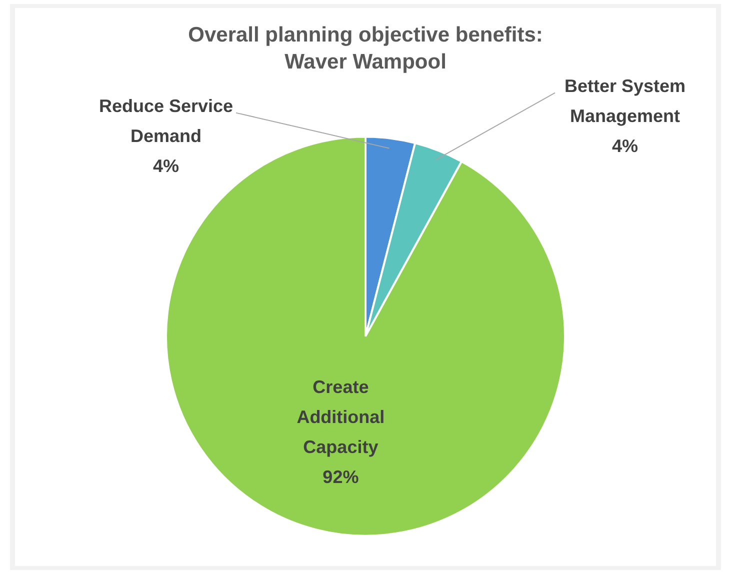  What do you see at coordinates (340, 416) in the screenshot?
I see `slice-label: Create Additional Capacity` at bounding box center [340, 416].